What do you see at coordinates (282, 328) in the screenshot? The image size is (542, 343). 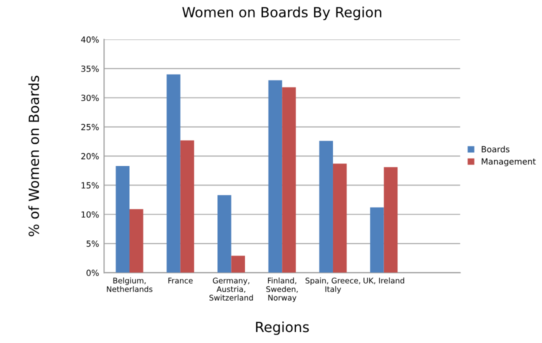 I see `x-axis-title: Regions` at bounding box center [282, 328].